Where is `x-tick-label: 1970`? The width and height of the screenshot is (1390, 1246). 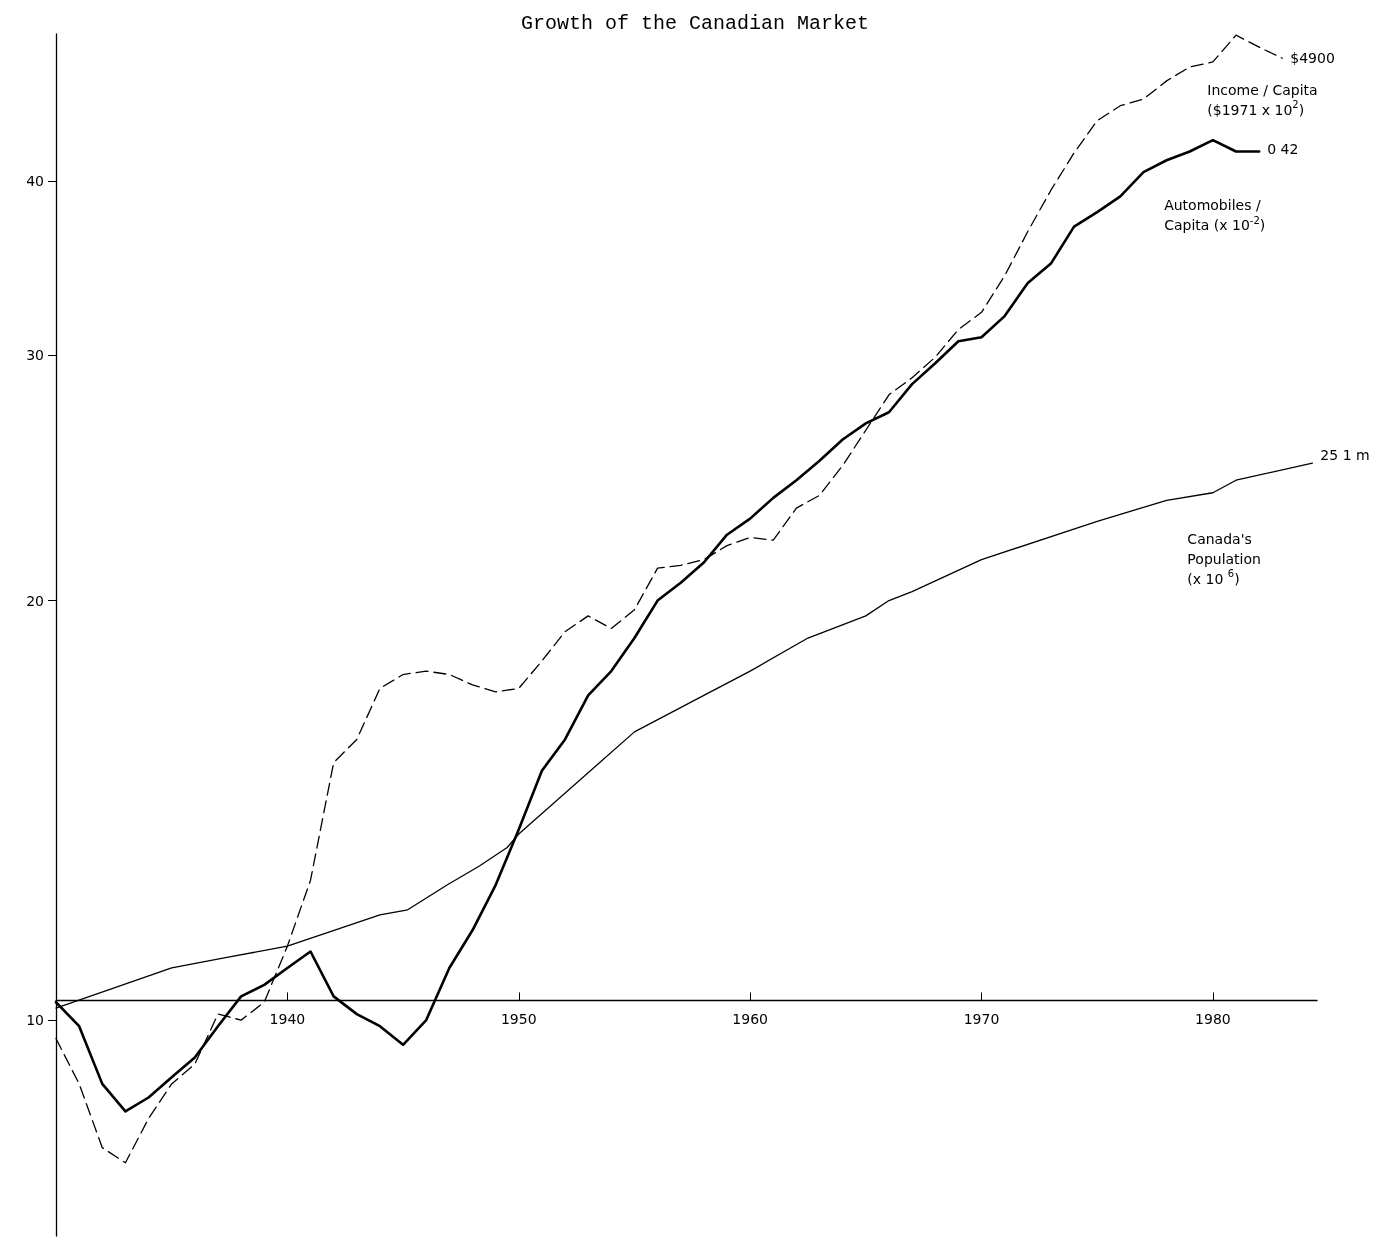
x-tick-label: 1970 is located at coordinates (981, 1019).